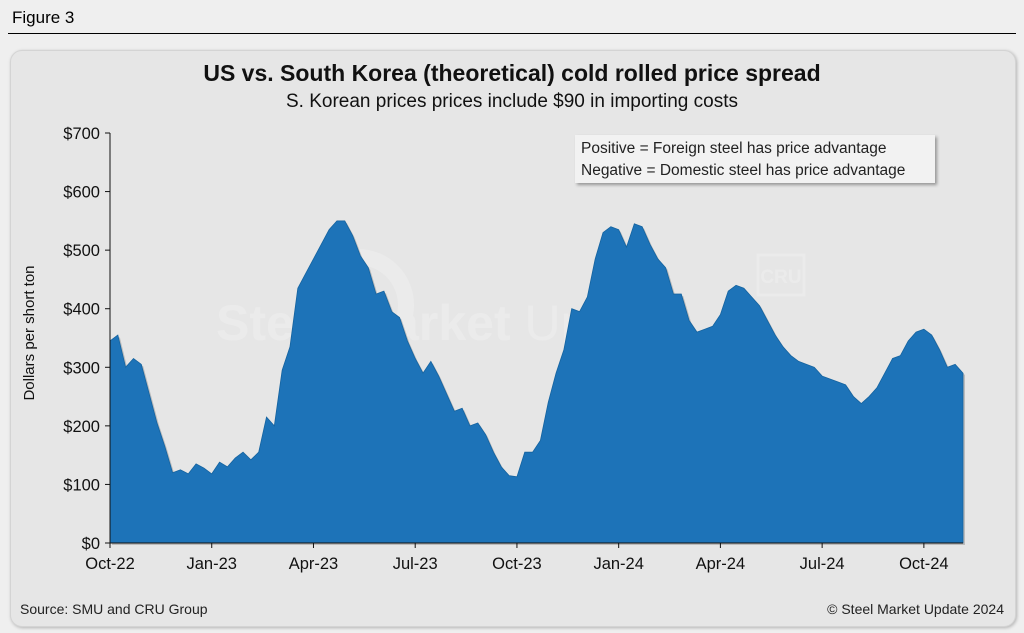 The width and height of the screenshot is (1024, 633). Describe the element at coordinates (81, 193) in the screenshot. I see `y-tick-label: $600` at that location.